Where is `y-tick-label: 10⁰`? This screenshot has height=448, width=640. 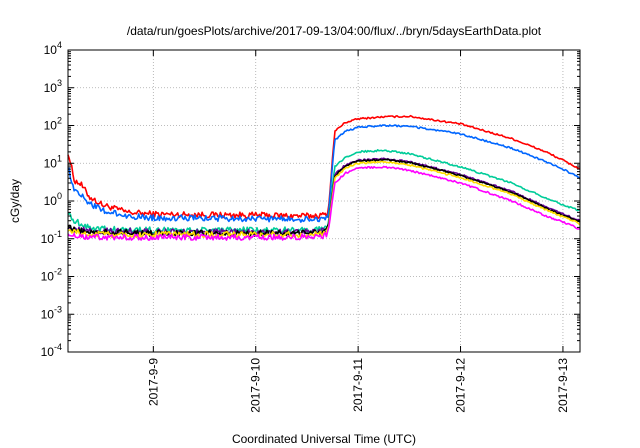
y-tick-label: 10⁰ is located at coordinates (53, 199).